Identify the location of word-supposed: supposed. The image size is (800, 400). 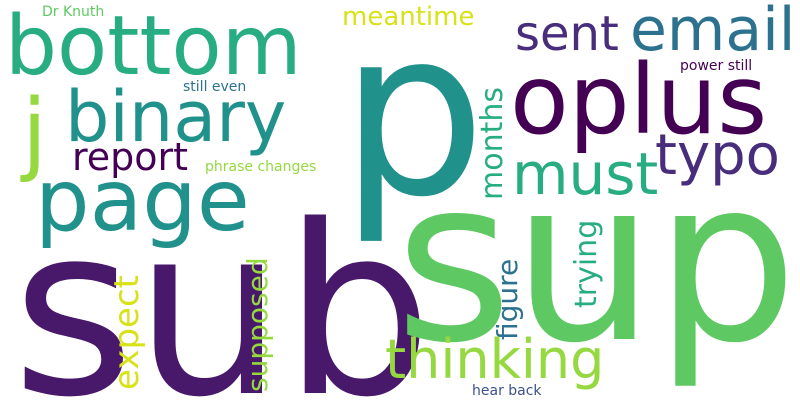
(257, 324).